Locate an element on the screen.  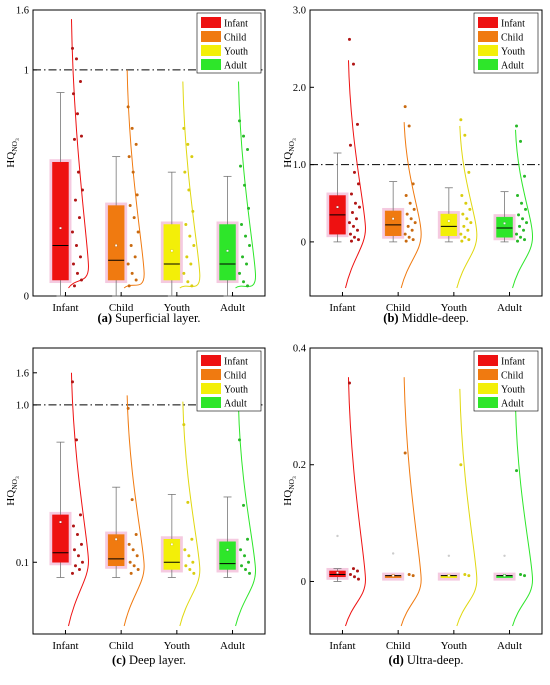
x-tick-label: Youth is located at coordinates (454, 646).